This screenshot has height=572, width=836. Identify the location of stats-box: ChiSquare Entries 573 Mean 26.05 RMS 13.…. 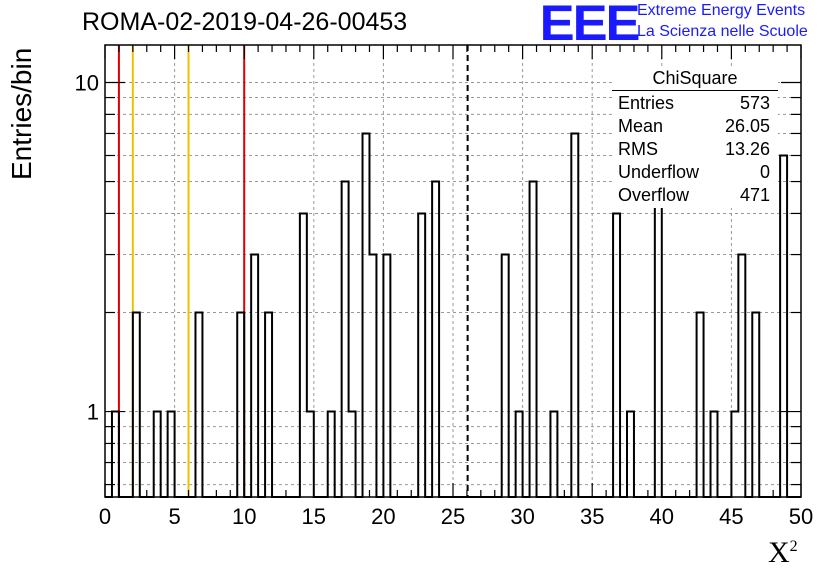
(695, 137).